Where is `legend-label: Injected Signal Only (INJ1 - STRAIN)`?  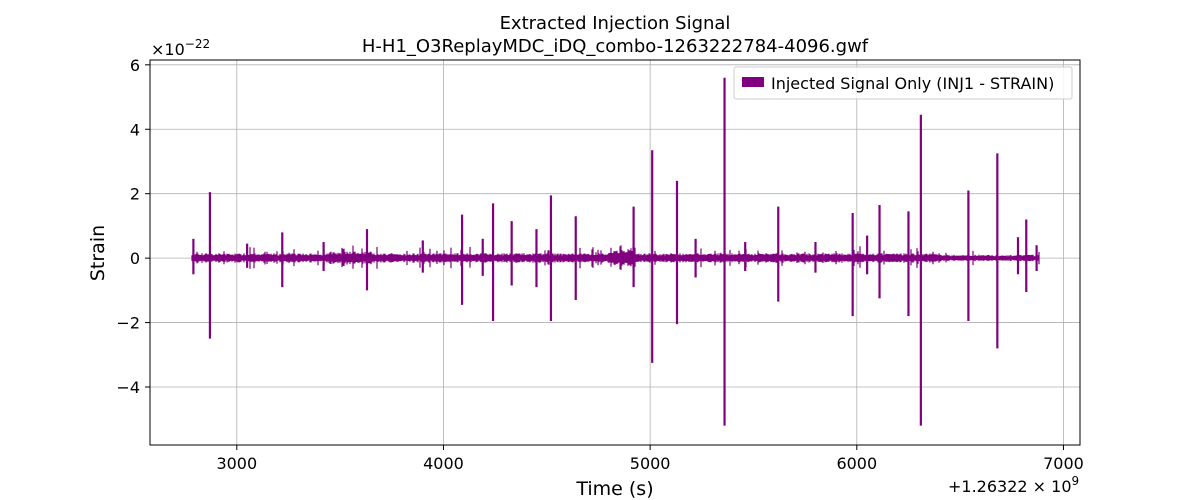 legend-label: Injected Signal Only (INJ1 - STRAIN) is located at coordinates (912, 83).